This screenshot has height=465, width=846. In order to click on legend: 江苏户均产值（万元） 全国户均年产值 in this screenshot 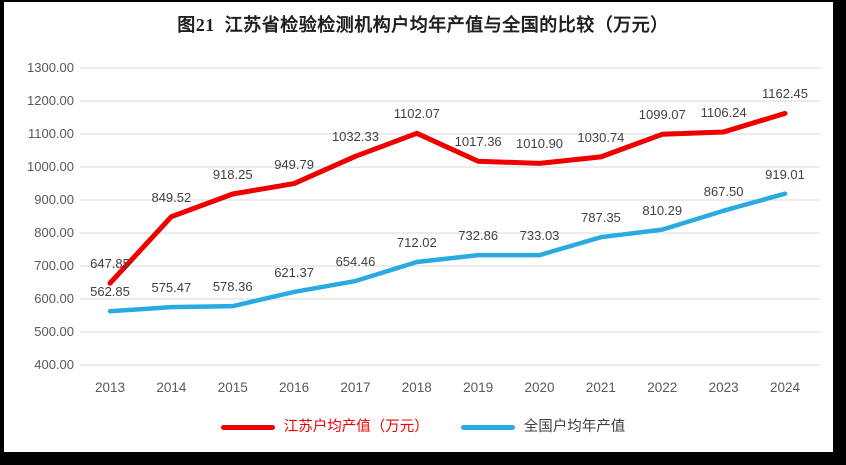, I will do `click(423, 427)`.